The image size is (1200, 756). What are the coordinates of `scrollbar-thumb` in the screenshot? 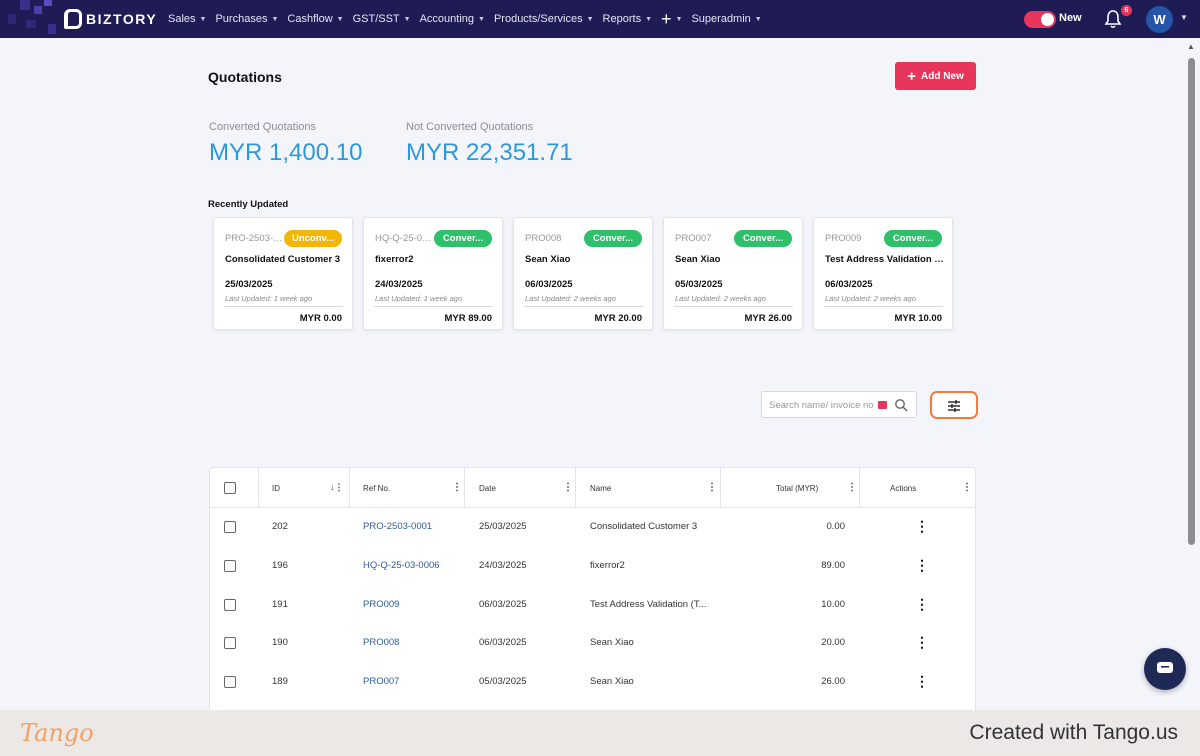 It's located at (1191, 301).